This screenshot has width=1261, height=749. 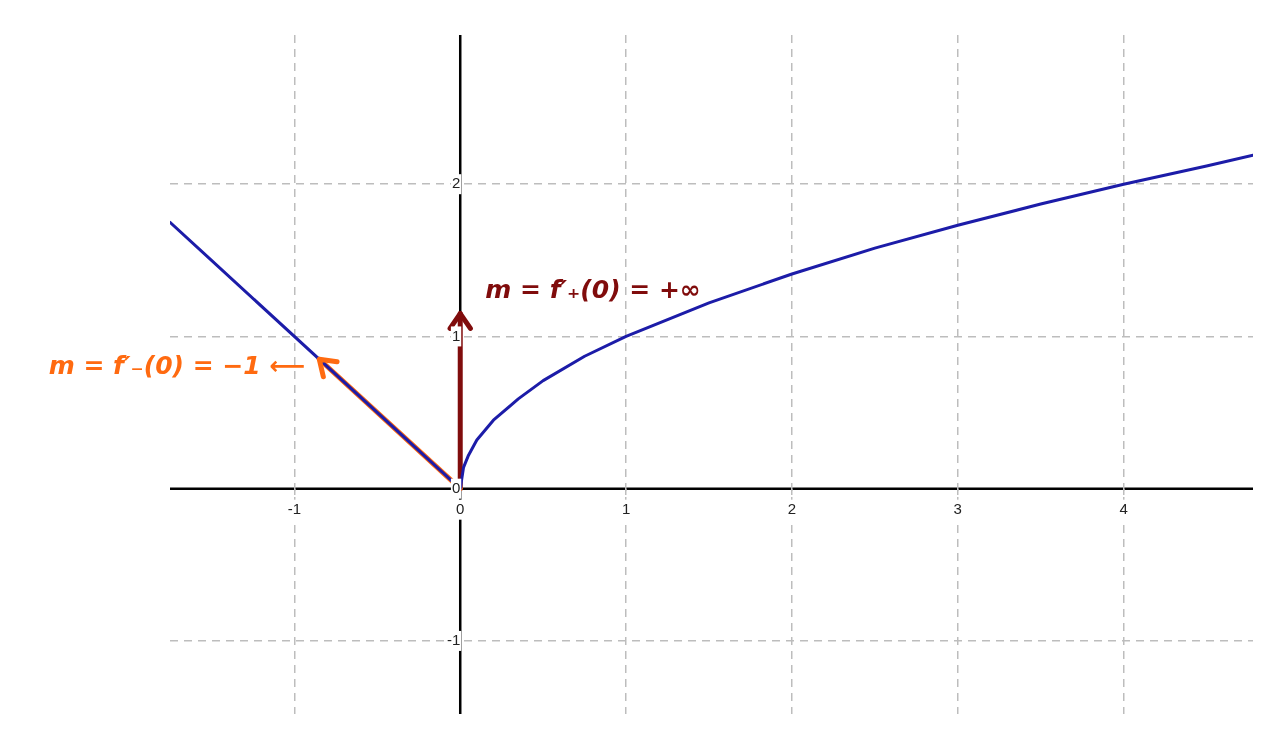 I want to click on x-tick-label: 3, so click(x=957, y=508).